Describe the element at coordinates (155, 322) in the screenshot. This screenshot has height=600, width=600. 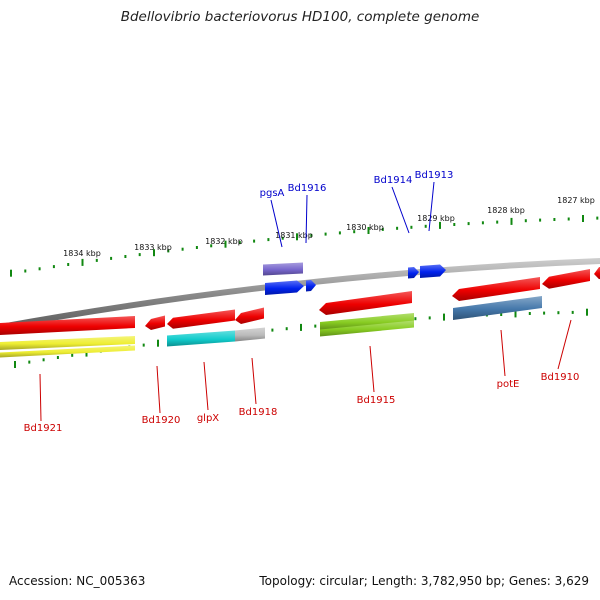
I see `Bd1920-feature` at that location.